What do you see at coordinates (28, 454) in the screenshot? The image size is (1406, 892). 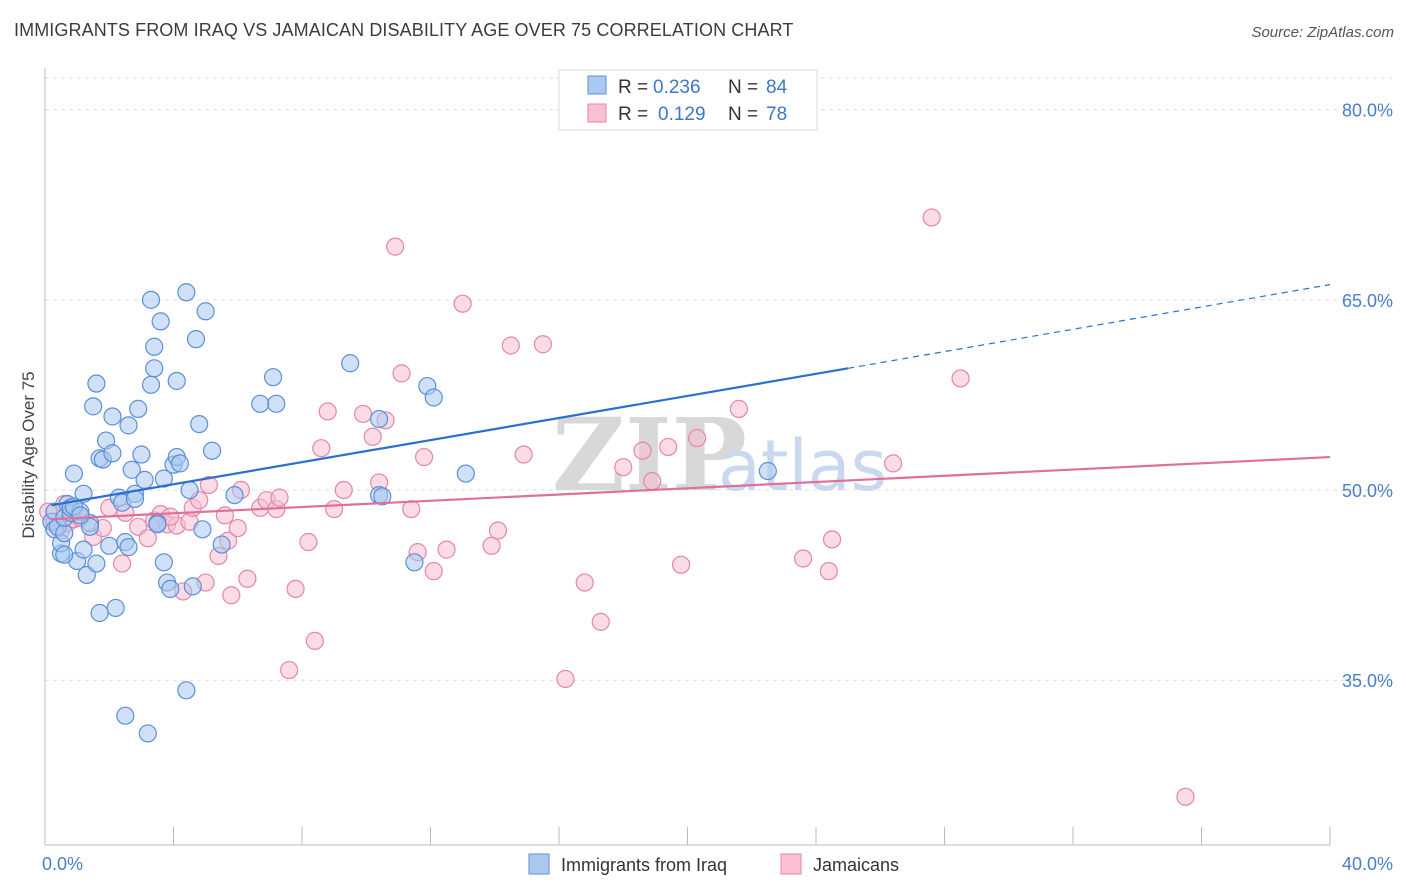 I see `y-axis-title: Disability Age Over 75` at bounding box center [28, 454].